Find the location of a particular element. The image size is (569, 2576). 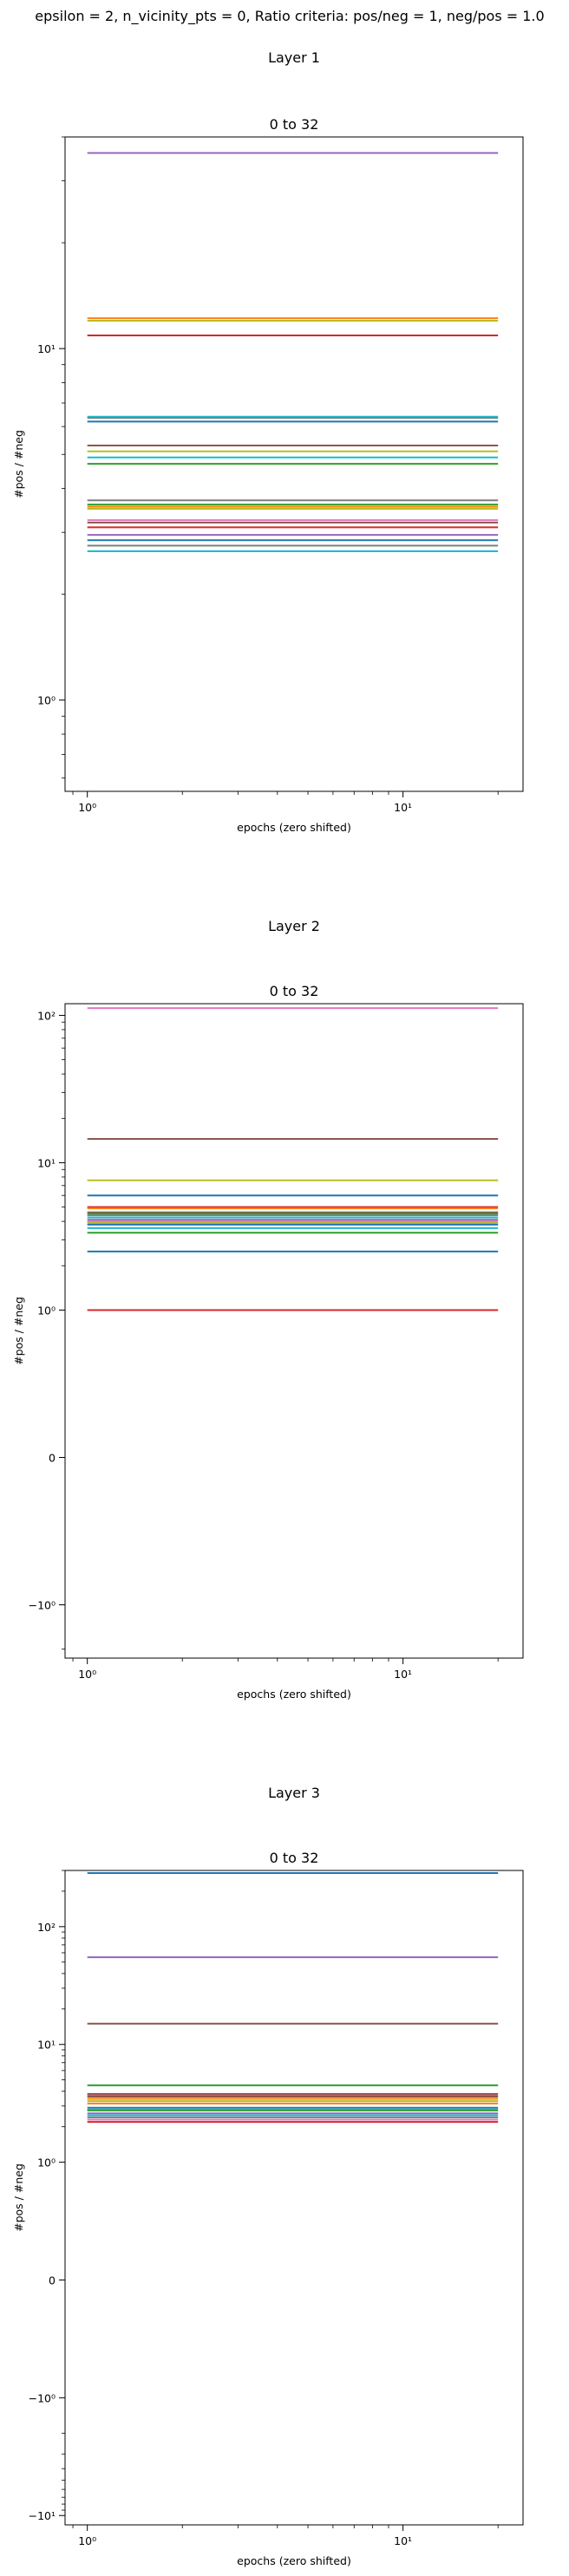

layer-title: Layer 1 is located at coordinates (294, 57).